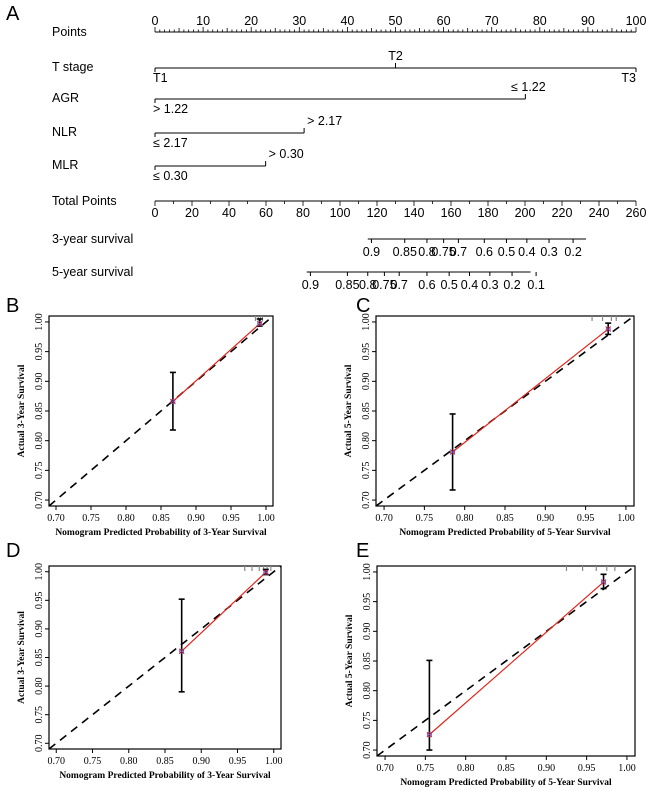 This screenshot has height=791, width=650. What do you see at coordinates (170, 109) in the screenshot?
I see `factor-level-label: > 1.22` at bounding box center [170, 109].